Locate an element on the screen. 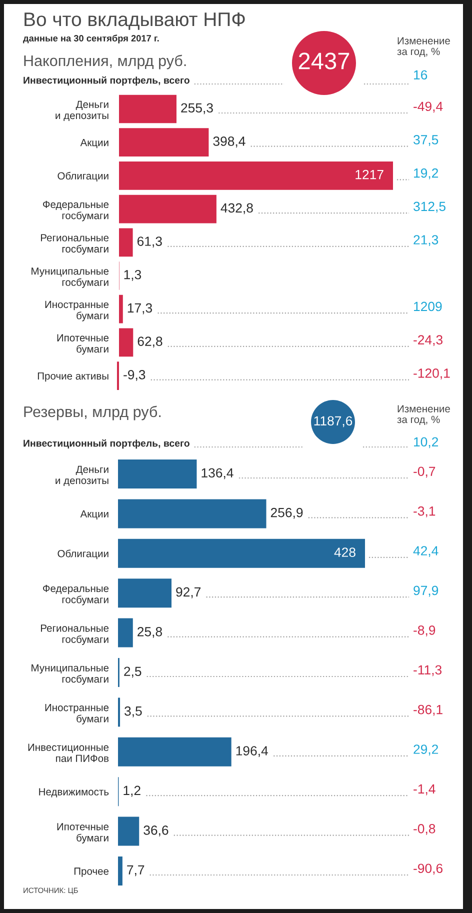 The width and height of the screenshot is (472, 913). text: -3,1 is located at coordinates (425, 512).